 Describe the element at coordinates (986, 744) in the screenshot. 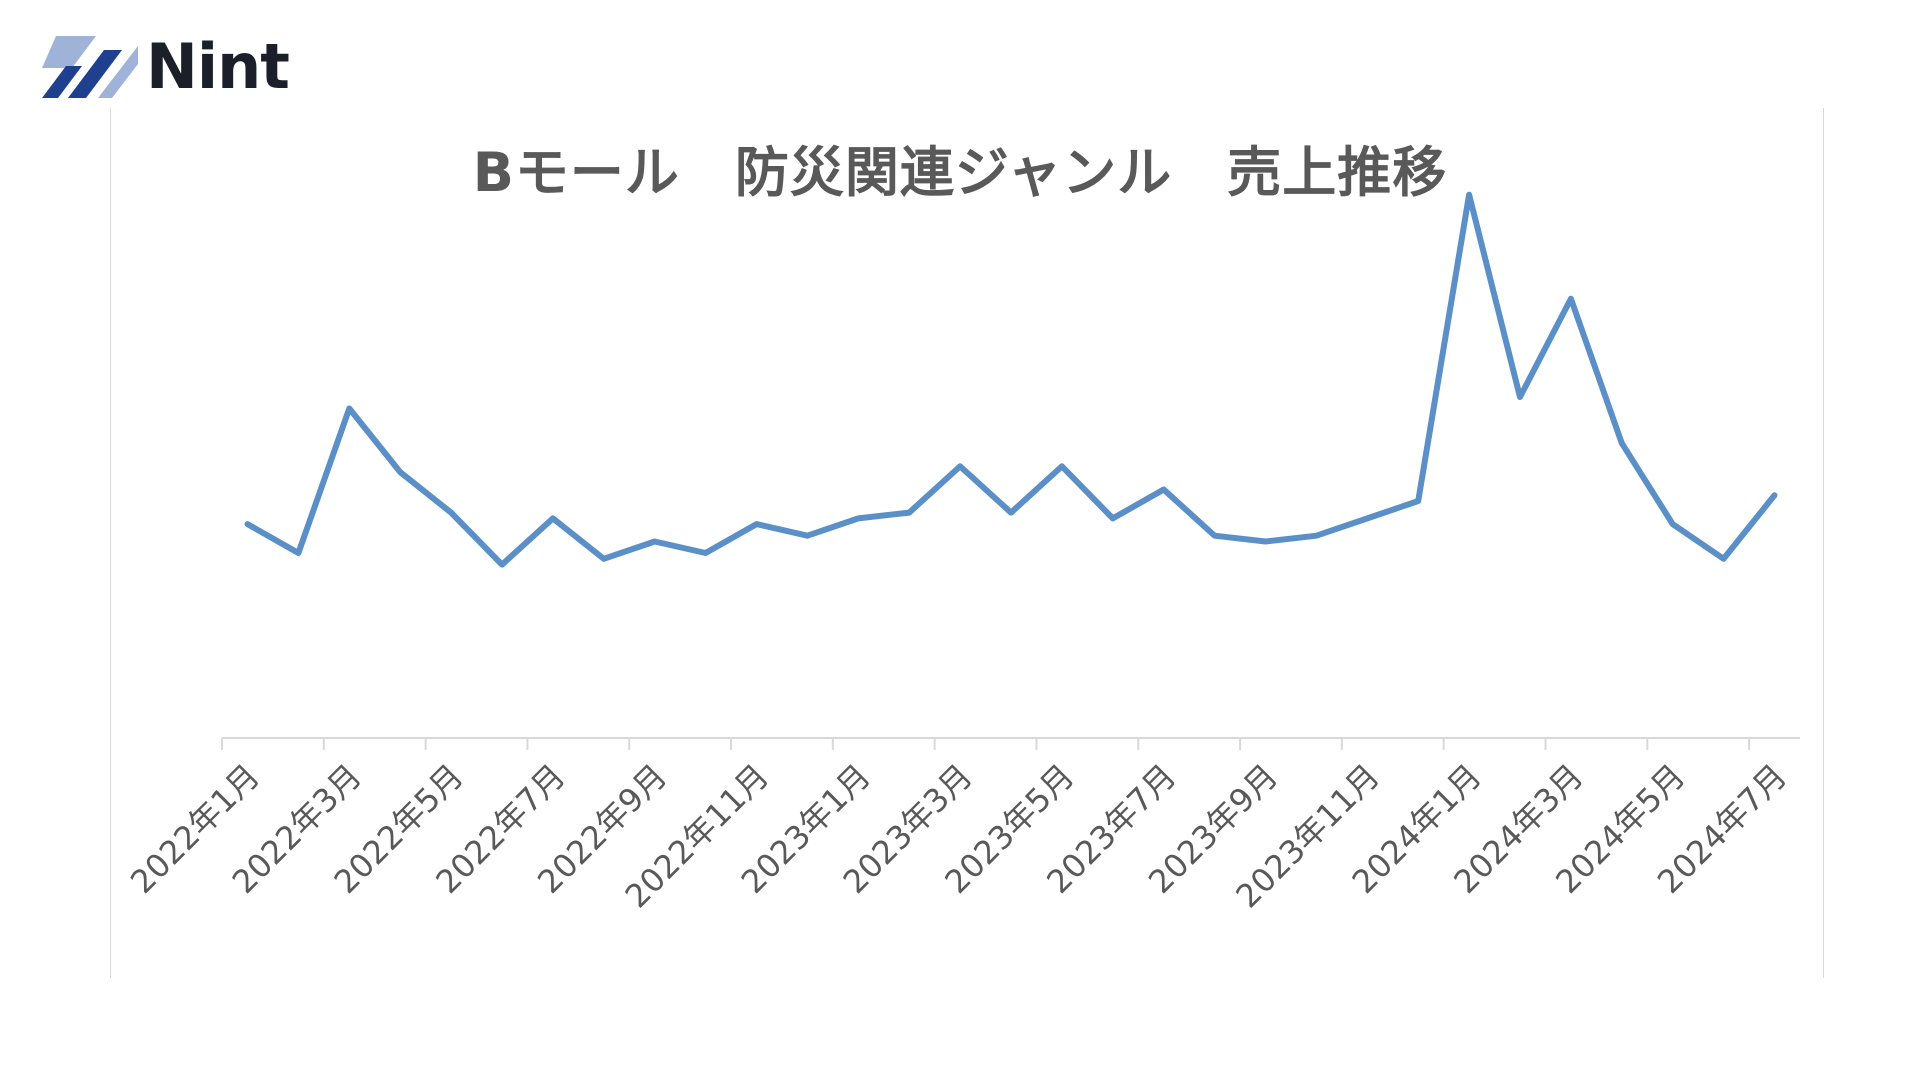

I see `x-axis-ticks` at that location.